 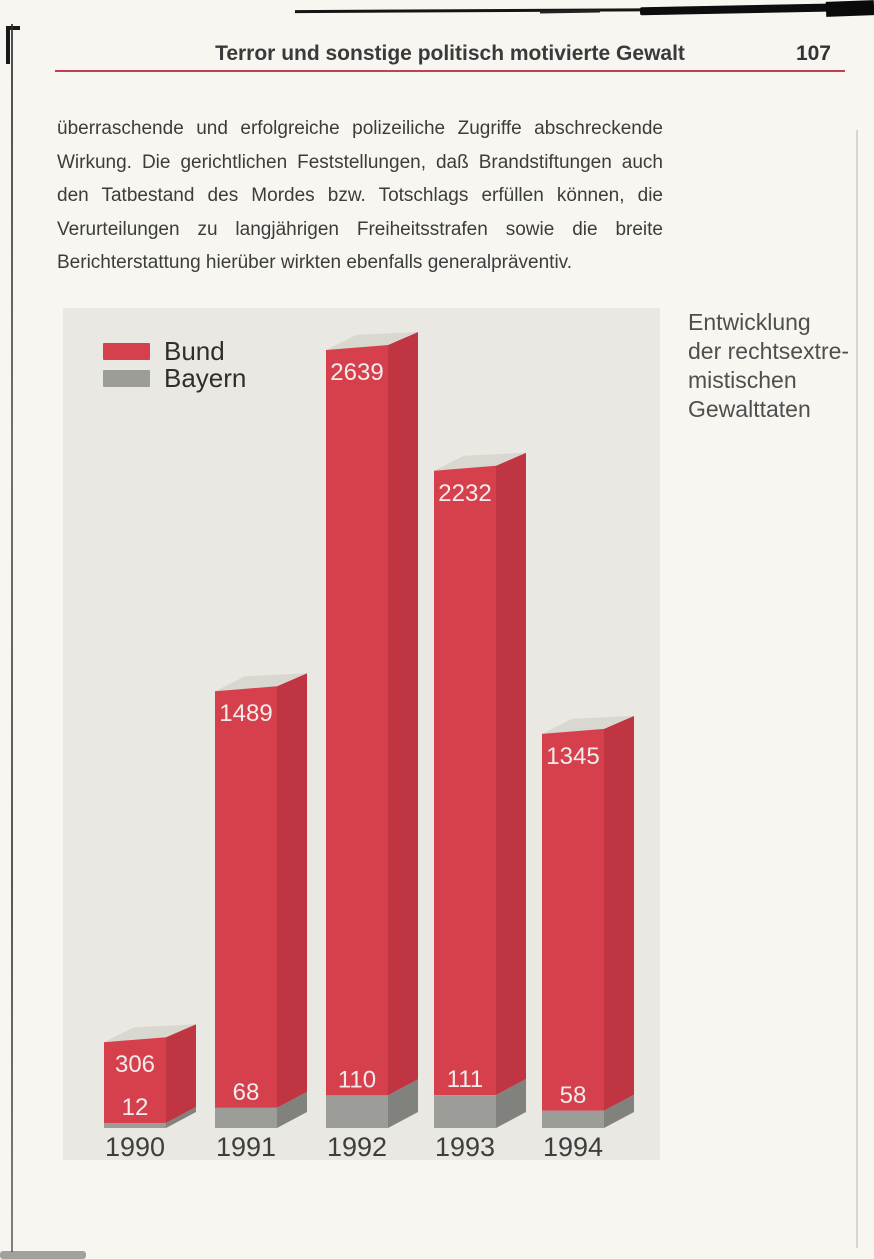 I want to click on legend-item-bayern: Bayern, so click(x=175, y=378).